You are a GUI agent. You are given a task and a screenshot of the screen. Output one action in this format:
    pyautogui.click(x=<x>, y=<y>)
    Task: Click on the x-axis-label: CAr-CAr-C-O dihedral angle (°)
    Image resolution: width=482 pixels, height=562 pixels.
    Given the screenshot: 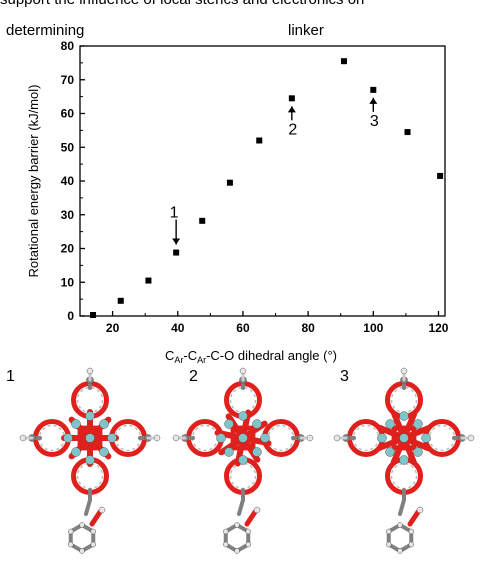 What is the action you would take?
    pyautogui.click(x=251, y=356)
    